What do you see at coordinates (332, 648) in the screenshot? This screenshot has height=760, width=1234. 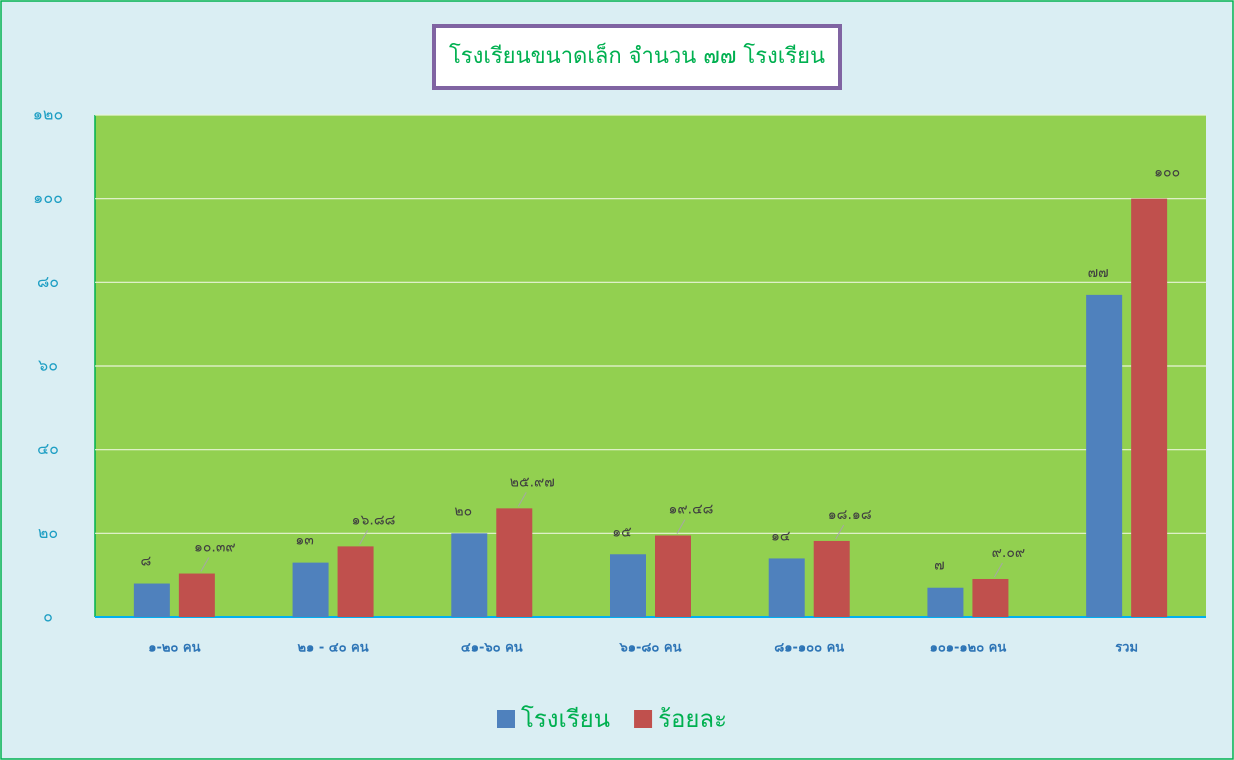 I see `x-tick-label: ๒๑ - ๔๐ คน` at bounding box center [332, 648].